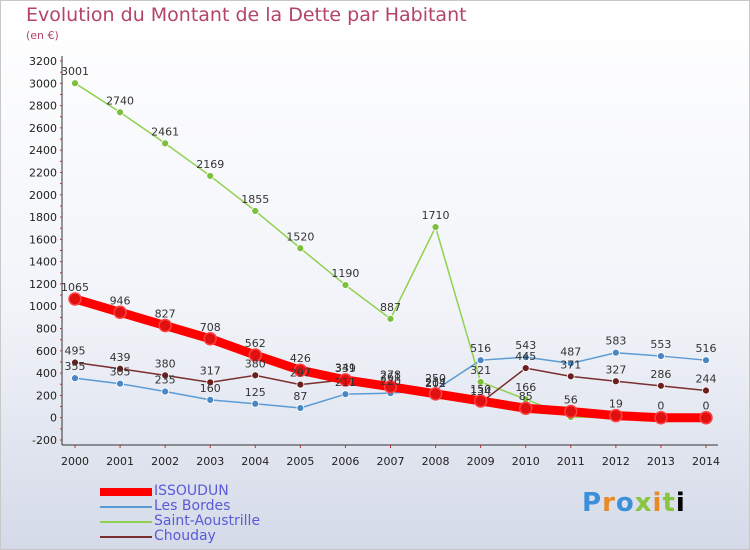  Describe the element at coordinates (43, 83) in the screenshot. I see `y-tick-label: 3000` at that location.